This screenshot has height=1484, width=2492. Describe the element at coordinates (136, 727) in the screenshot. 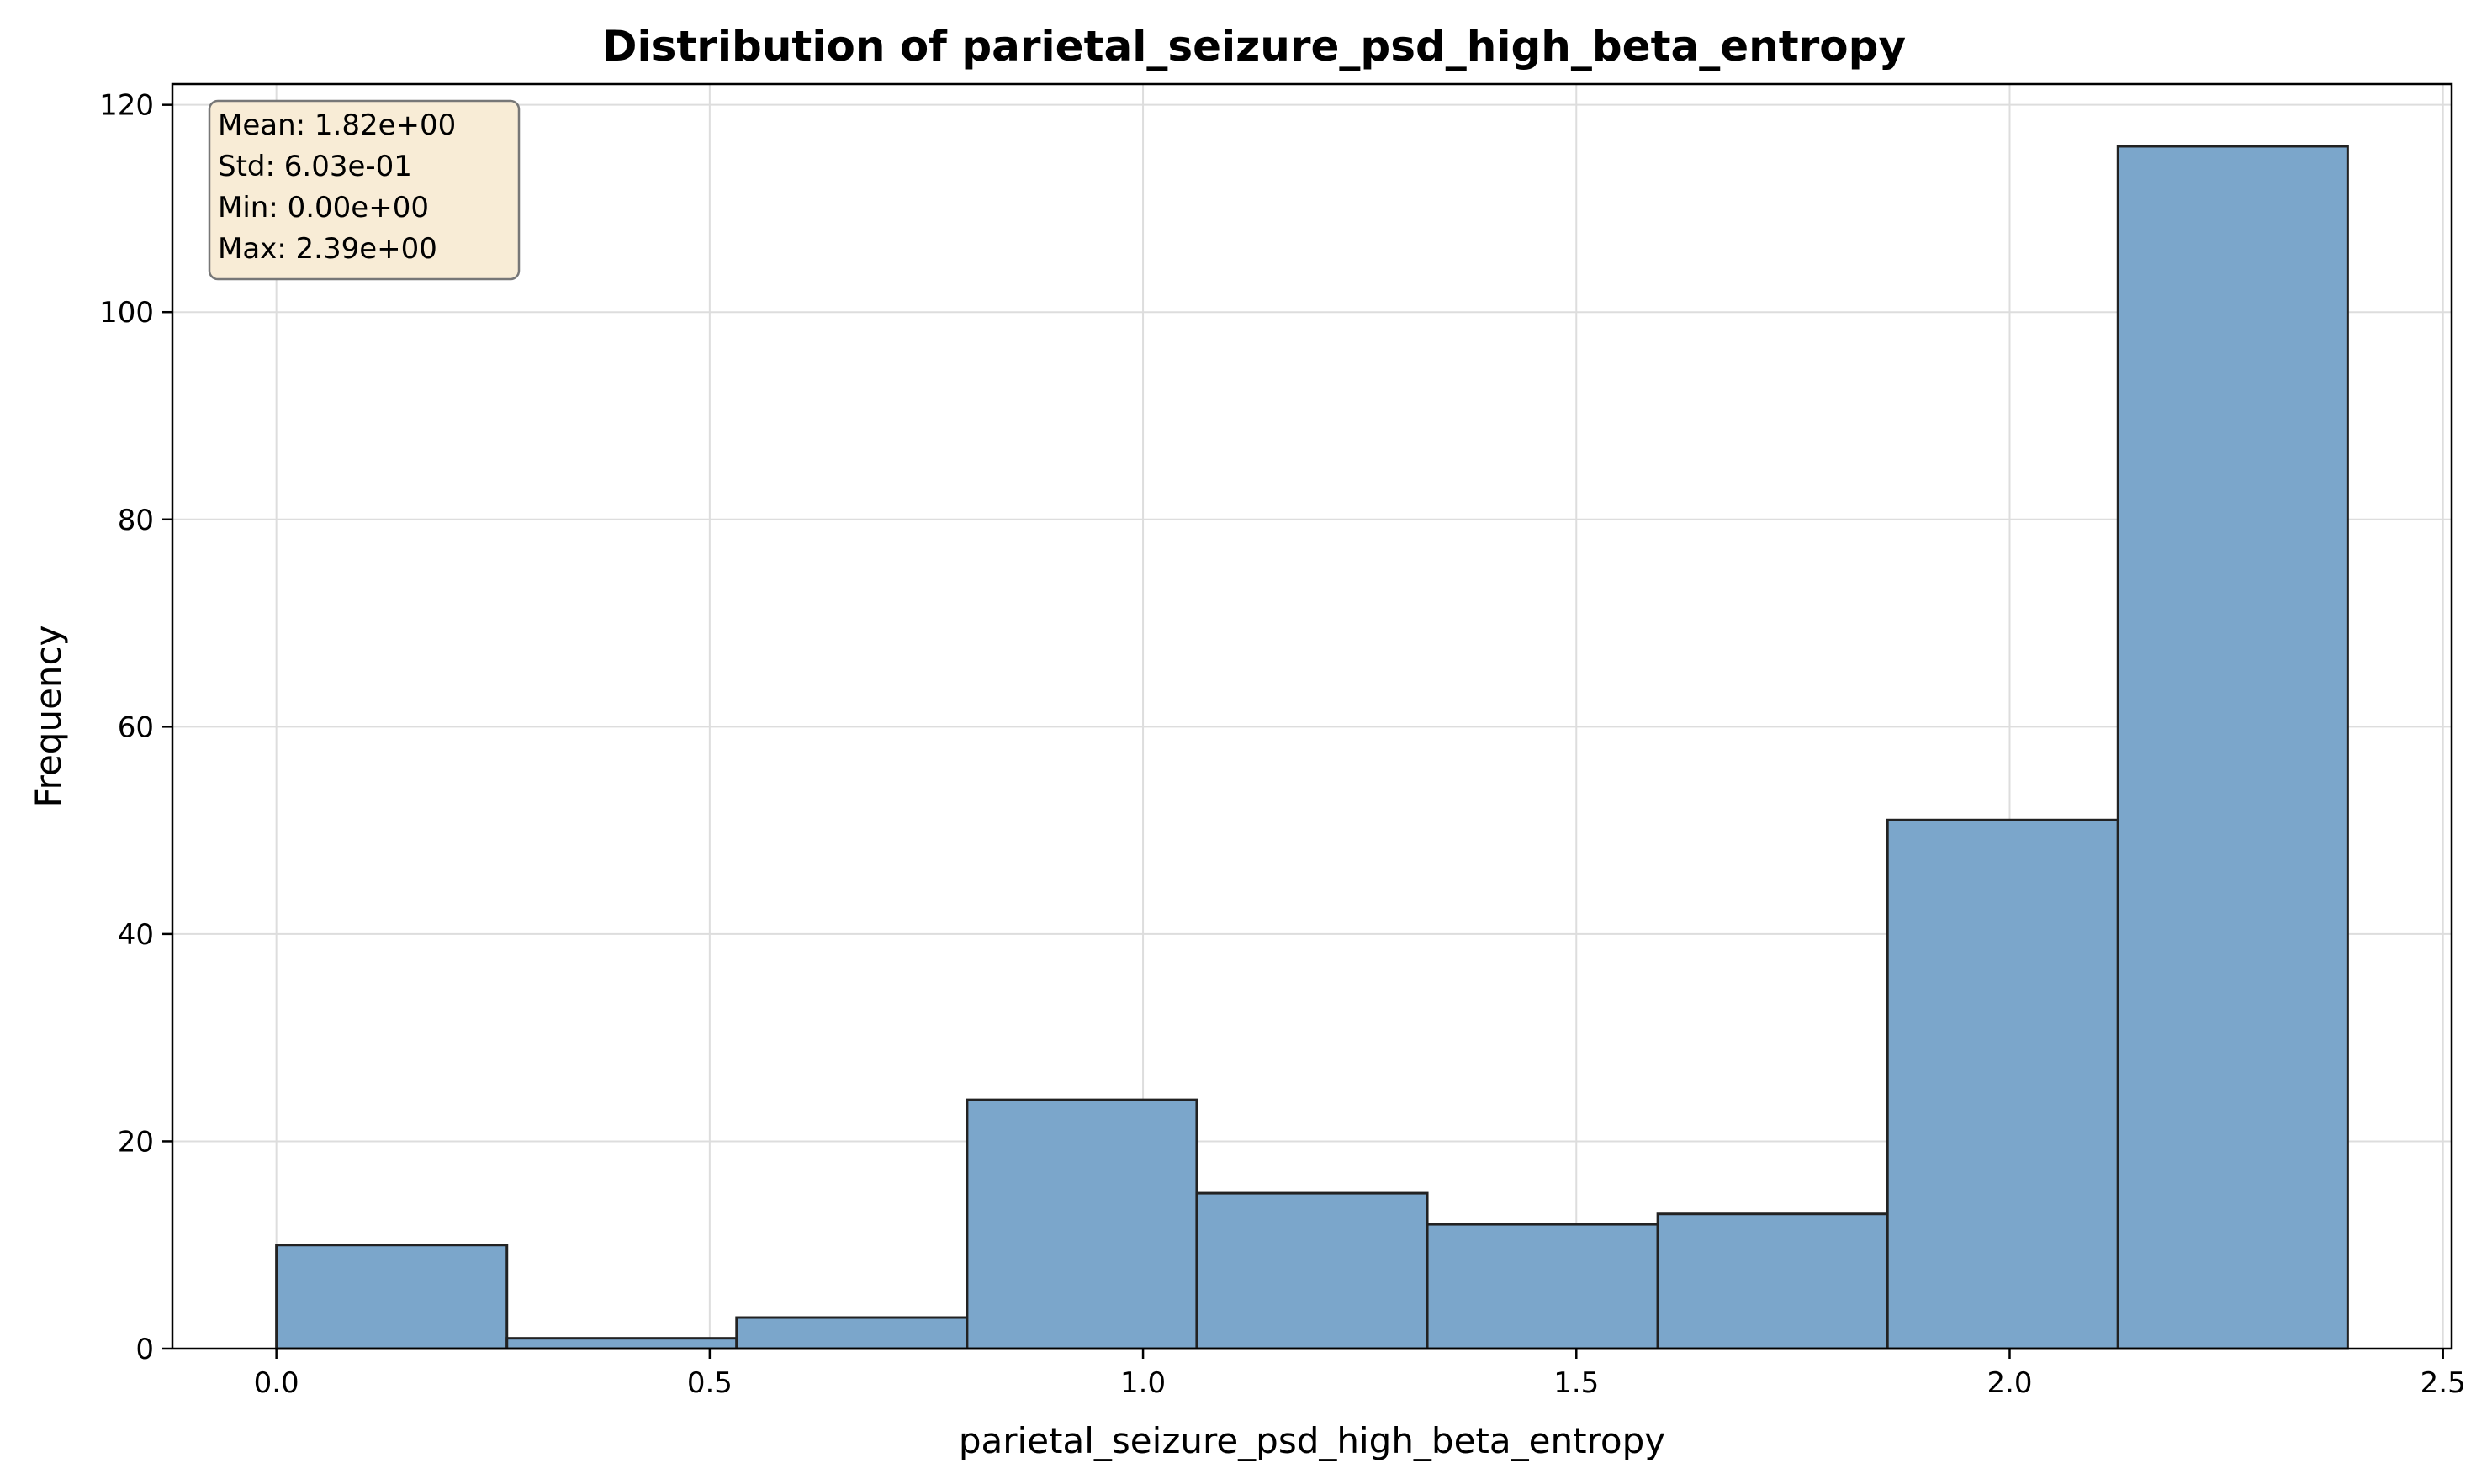

I see `y-tick-label: 60` at that location.